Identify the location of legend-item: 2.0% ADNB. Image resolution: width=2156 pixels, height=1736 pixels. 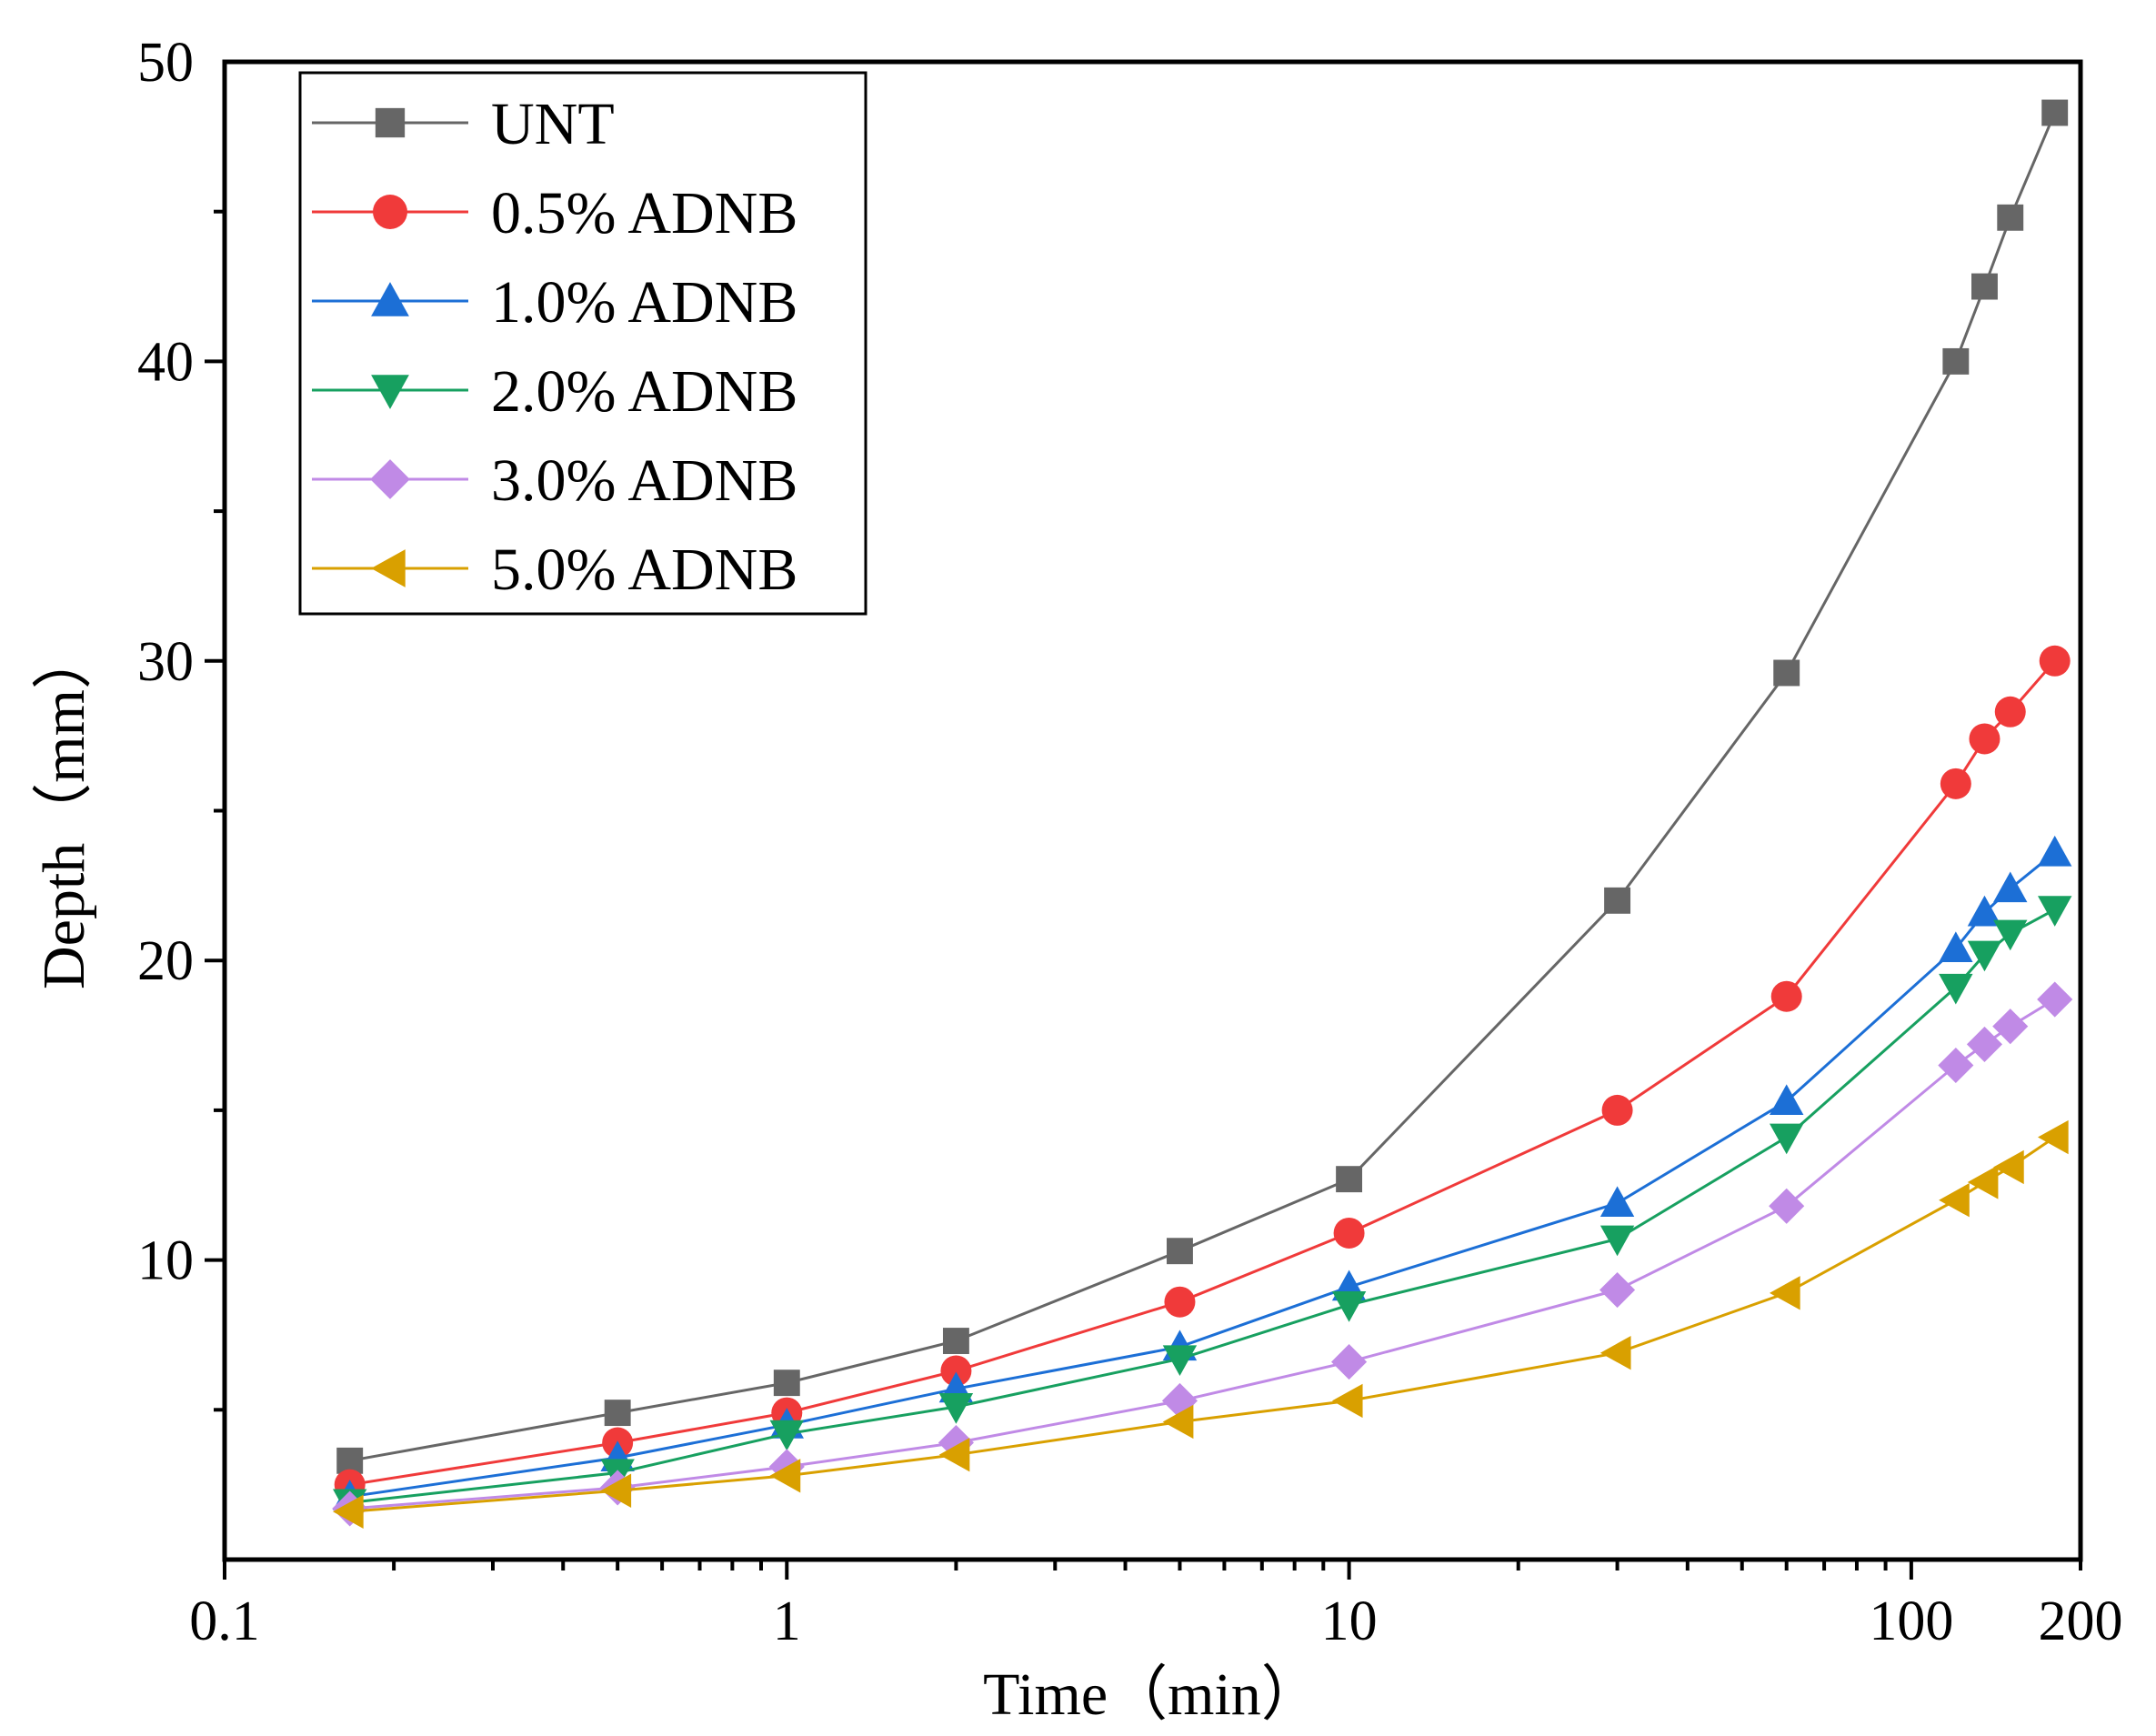
(554, 391).